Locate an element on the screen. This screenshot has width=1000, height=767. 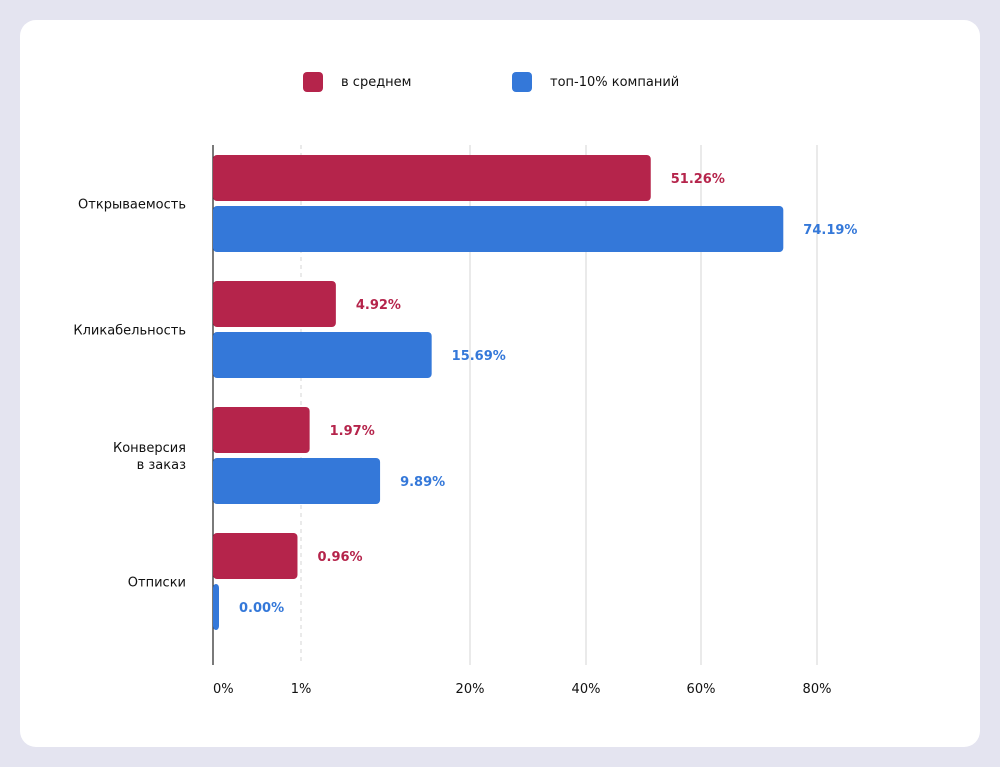
data-label: 4.92% is located at coordinates (378, 305).